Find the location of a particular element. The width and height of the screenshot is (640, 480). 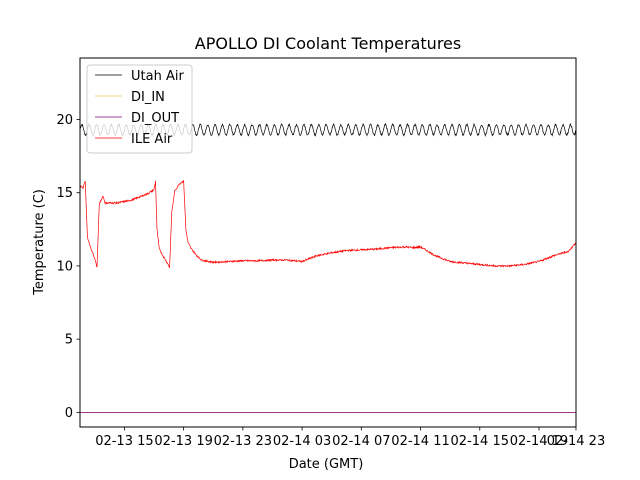

y-tick-label: 10 is located at coordinates (64, 266).